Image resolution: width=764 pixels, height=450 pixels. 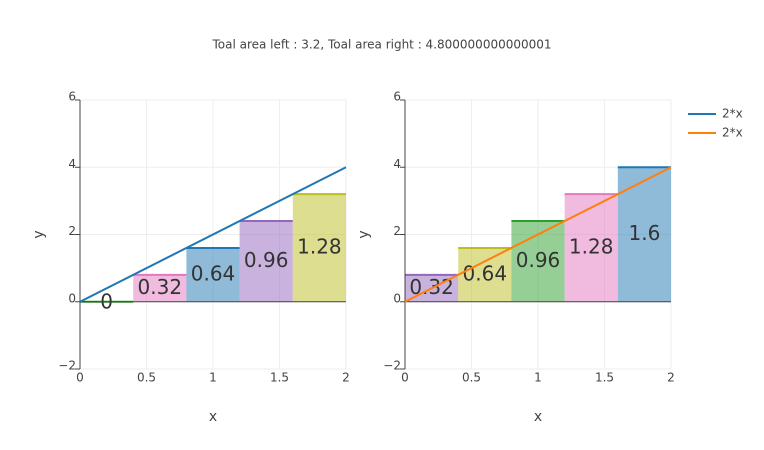 I want to click on bar-label: 1.6, so click(x=644, y=233).